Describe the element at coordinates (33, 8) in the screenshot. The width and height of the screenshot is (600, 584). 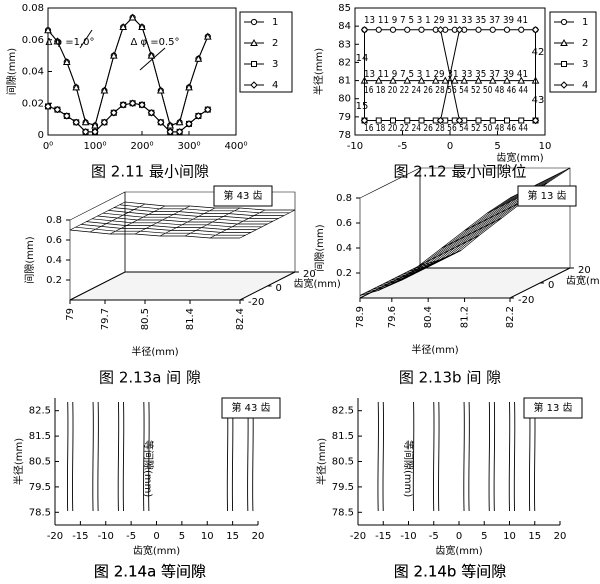
I see `y-tick-label: 0.08` at that location.